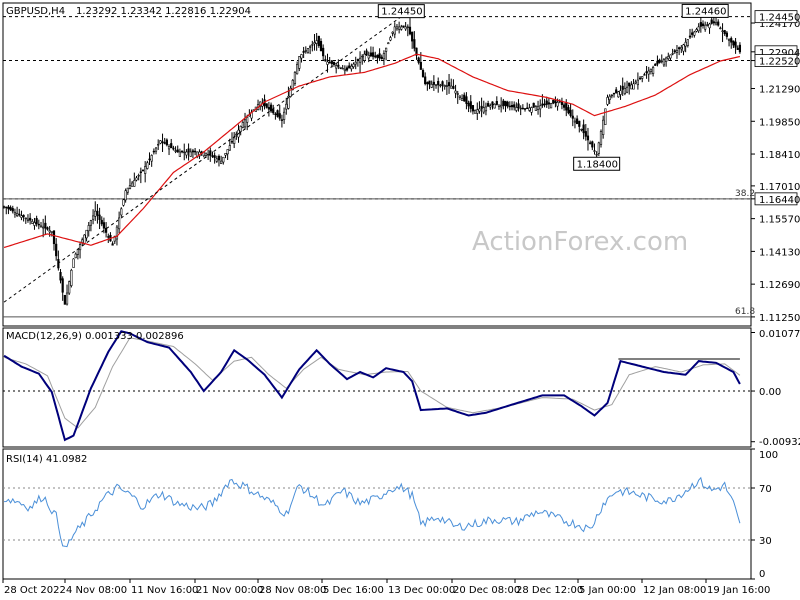 Image resolution: width=800 pixels, height=600 pixels. Describe the element at coordinates (705, 10) in the screenshot. I see `annotation-box-1.24460` at that location.